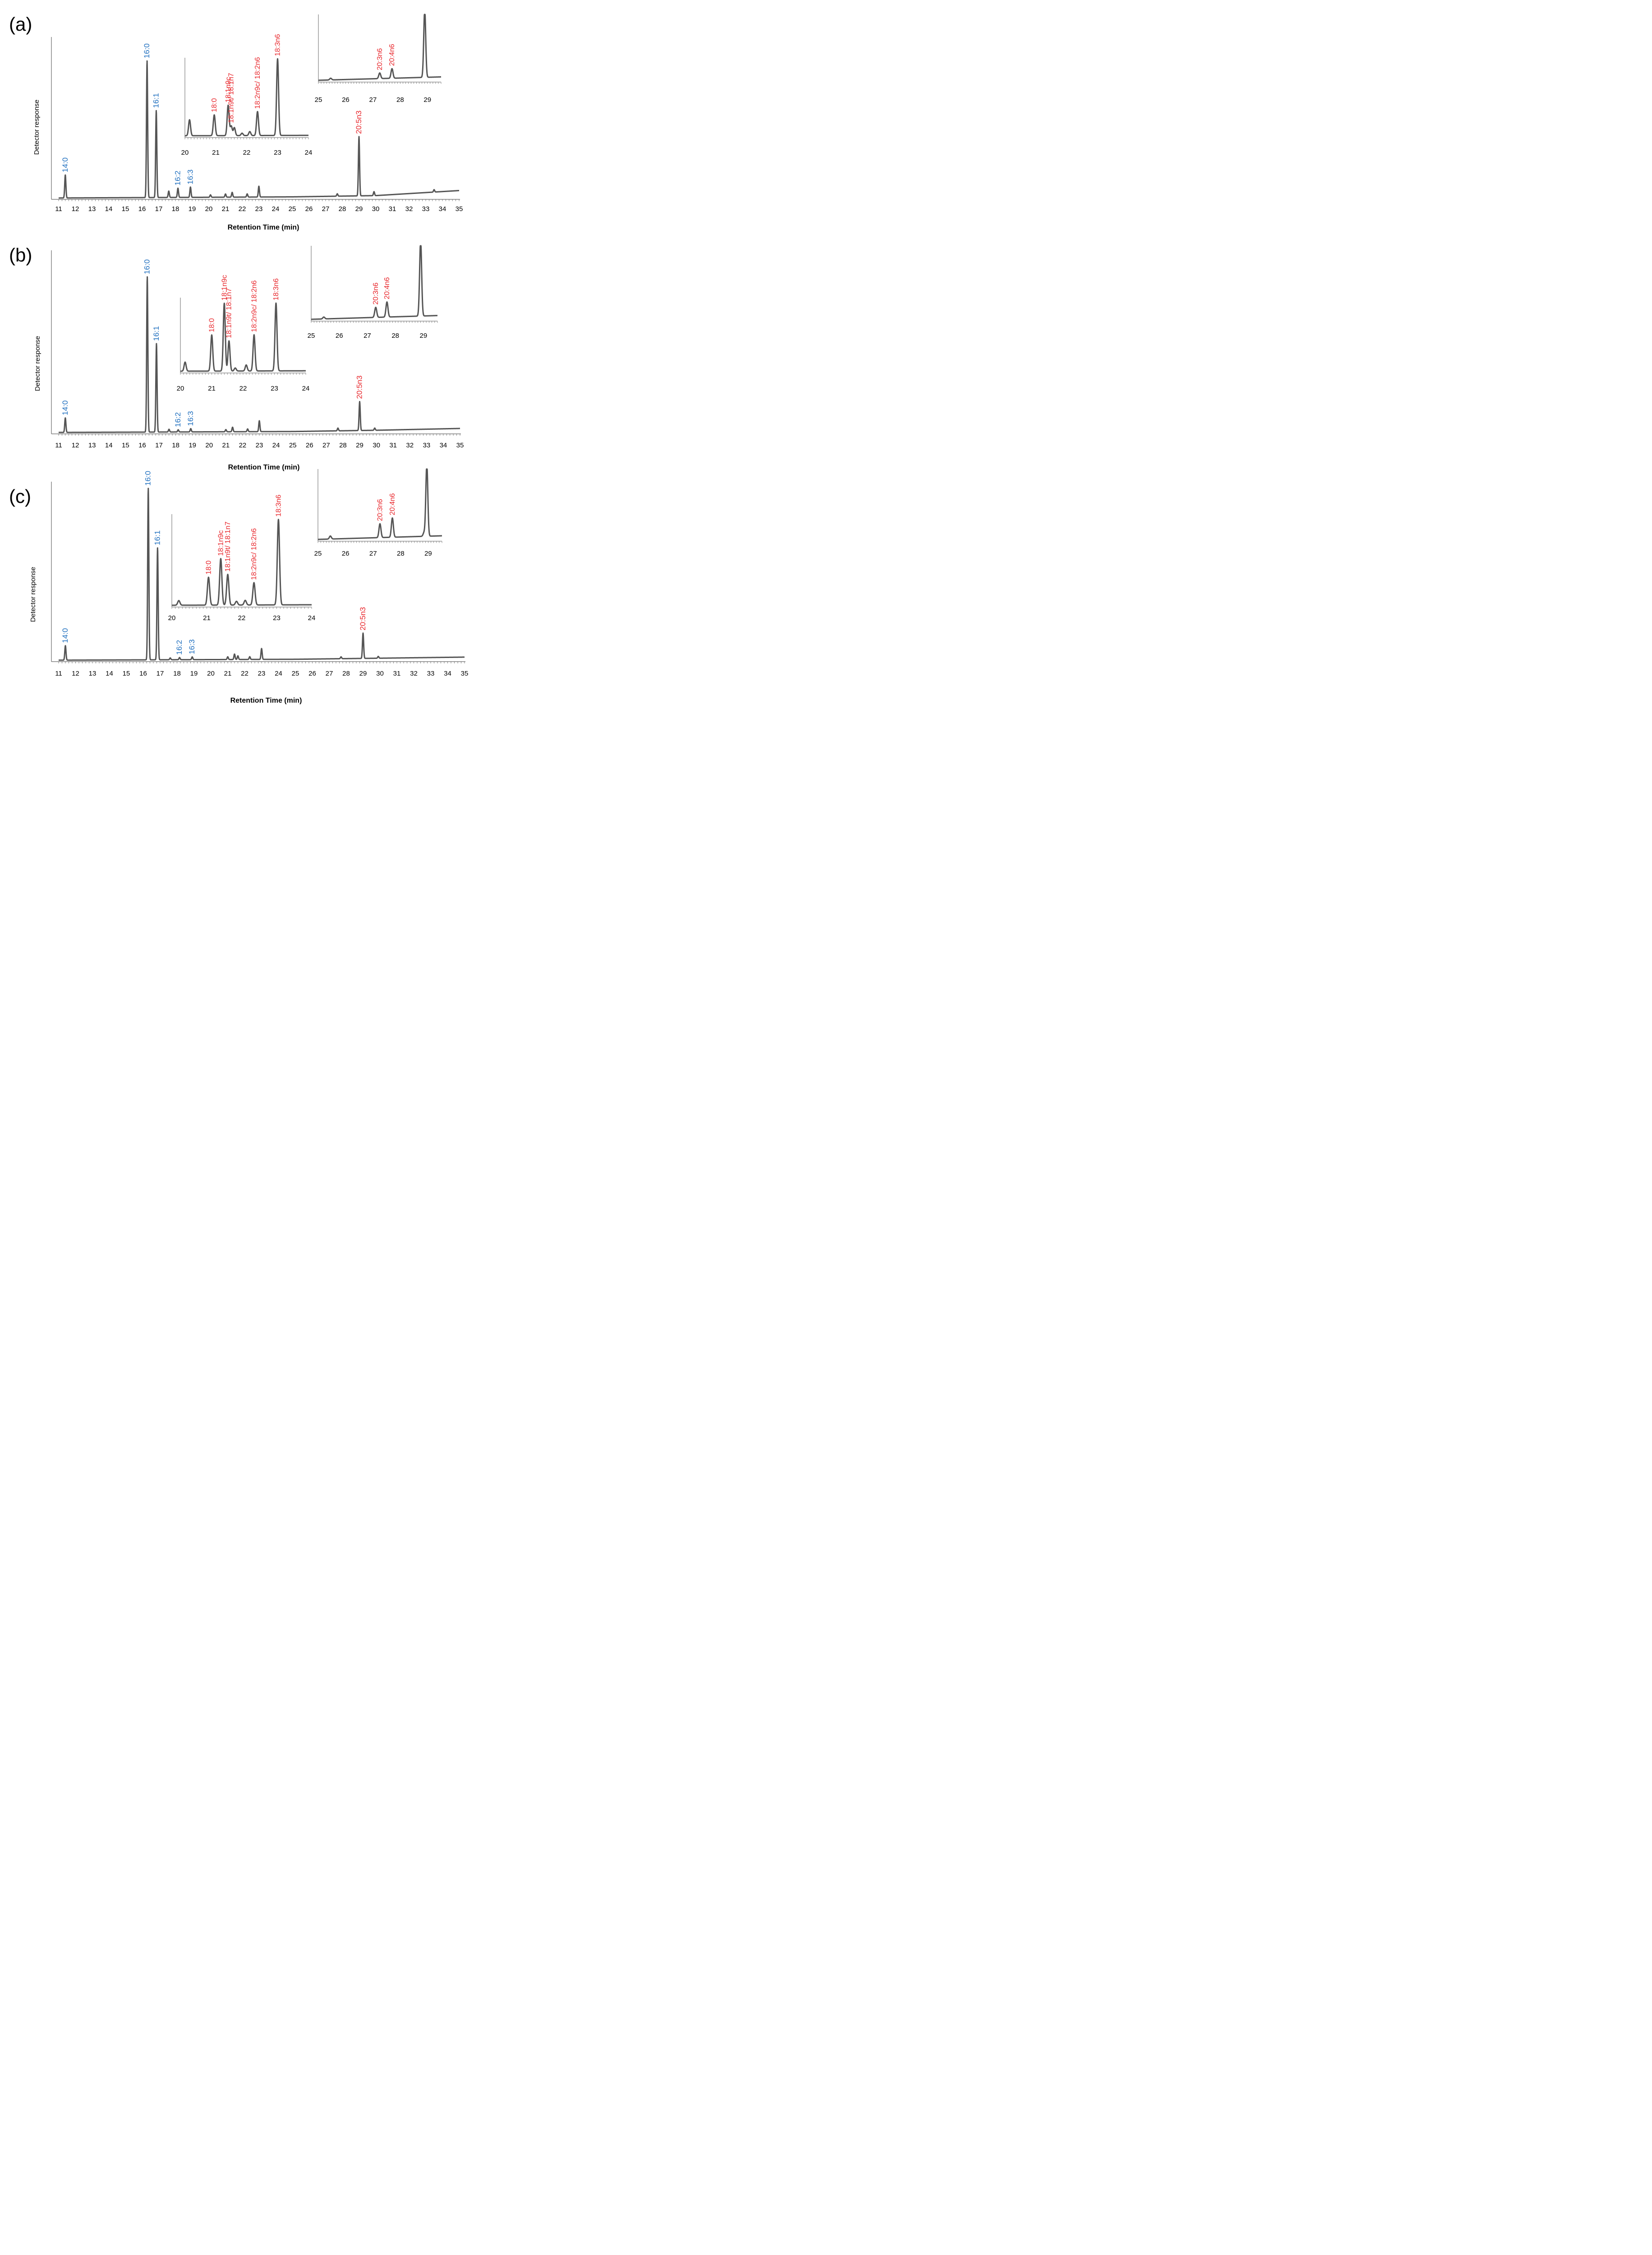 The image size is (1652, 2255). What do you see at coordinates (259, 354) in the screenshot?
I see `chromatogram-trace` at bounding box center [259, 354].